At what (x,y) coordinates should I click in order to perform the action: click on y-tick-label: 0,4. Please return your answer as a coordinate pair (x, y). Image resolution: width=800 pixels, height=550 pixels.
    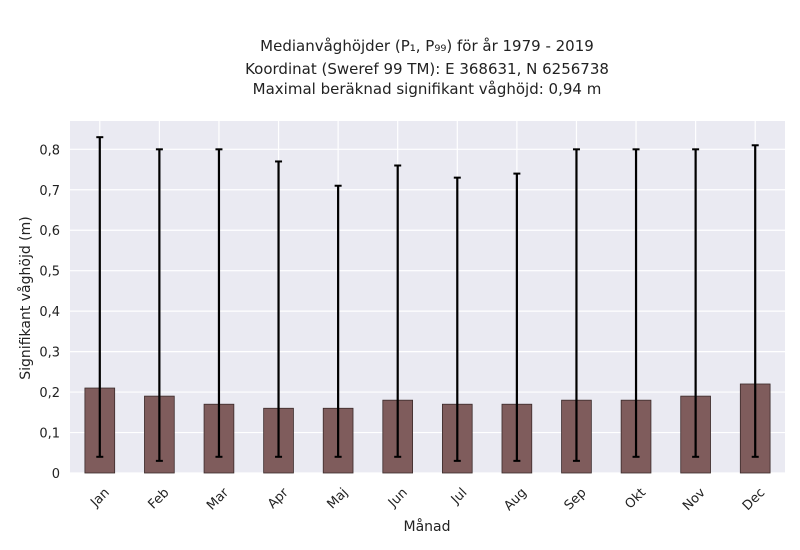
    Looking at the image, I should click on (49, 312).